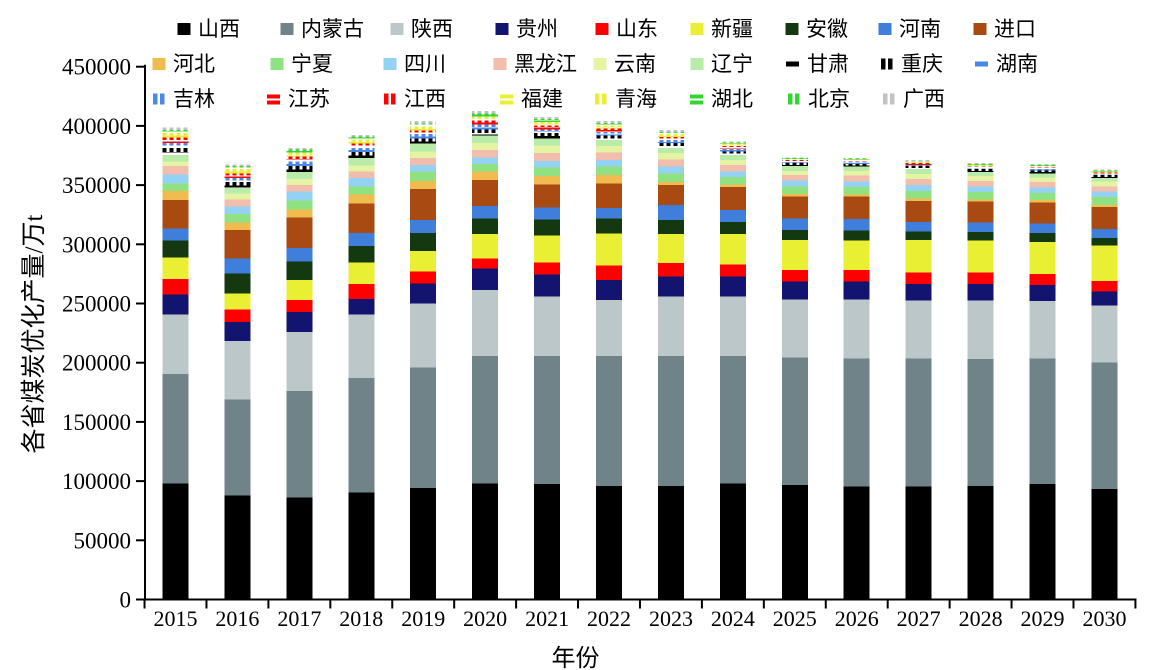  I want to click on bar-segment-山西-2022, so click(609, 542).